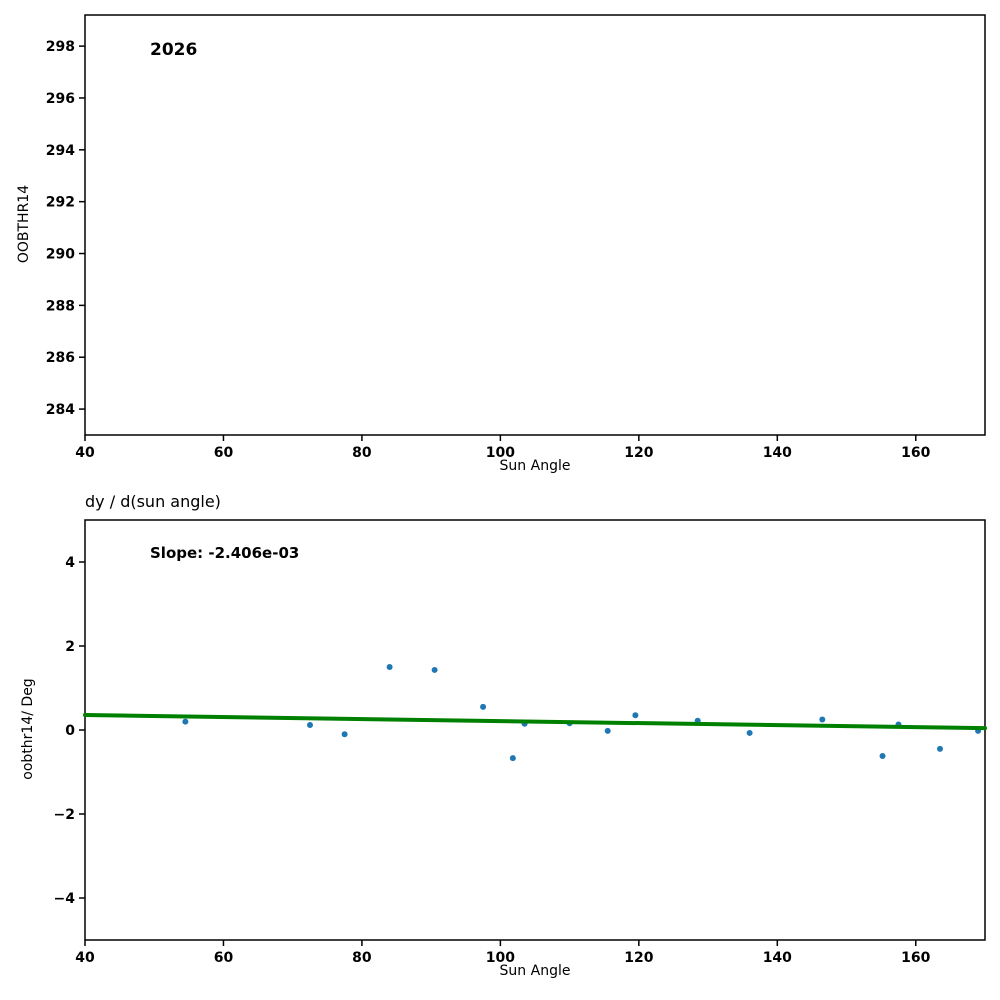 This screenshot has width=1000, height=1000. Describe the element at coordinates (153, 501) in the screenshot. I see `bottom-chart-title: dy / d(sun angle)` at that location.